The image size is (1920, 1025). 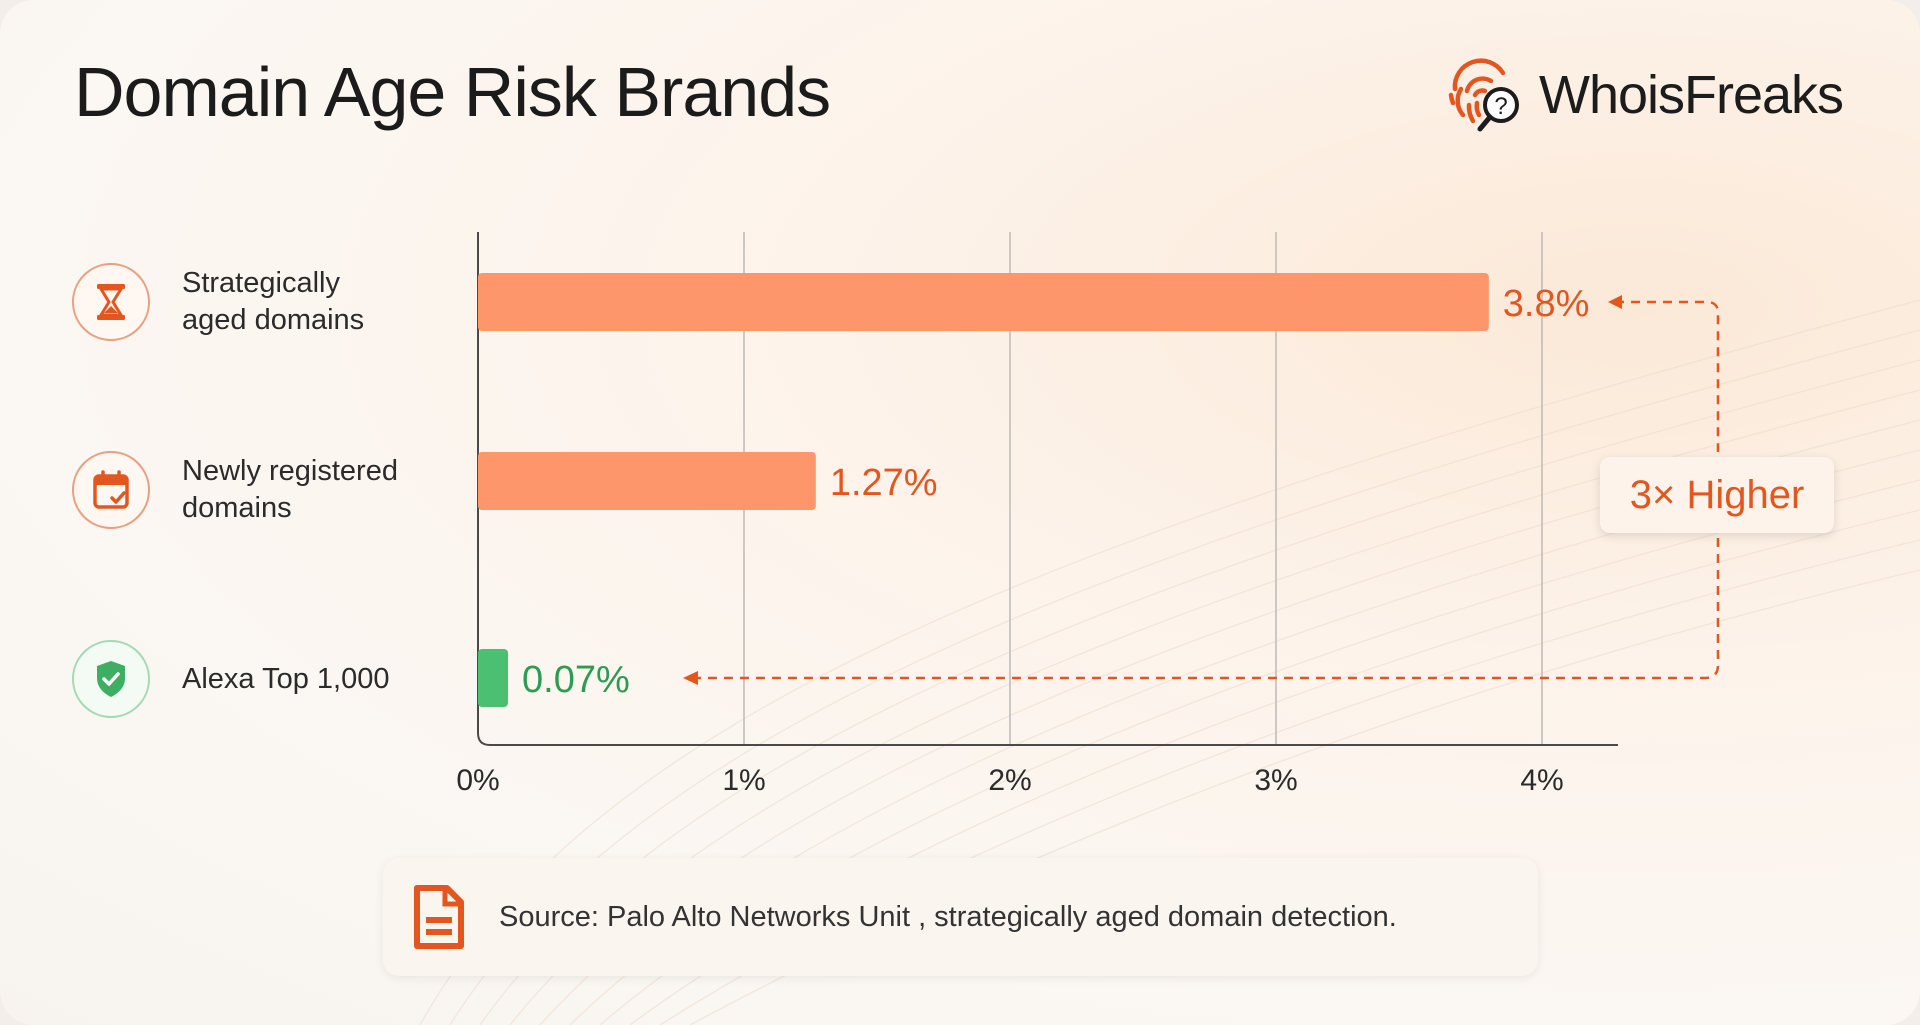 I want to click on fingerprint-magnifier-icon: ?, so click(x=1483, y=95).